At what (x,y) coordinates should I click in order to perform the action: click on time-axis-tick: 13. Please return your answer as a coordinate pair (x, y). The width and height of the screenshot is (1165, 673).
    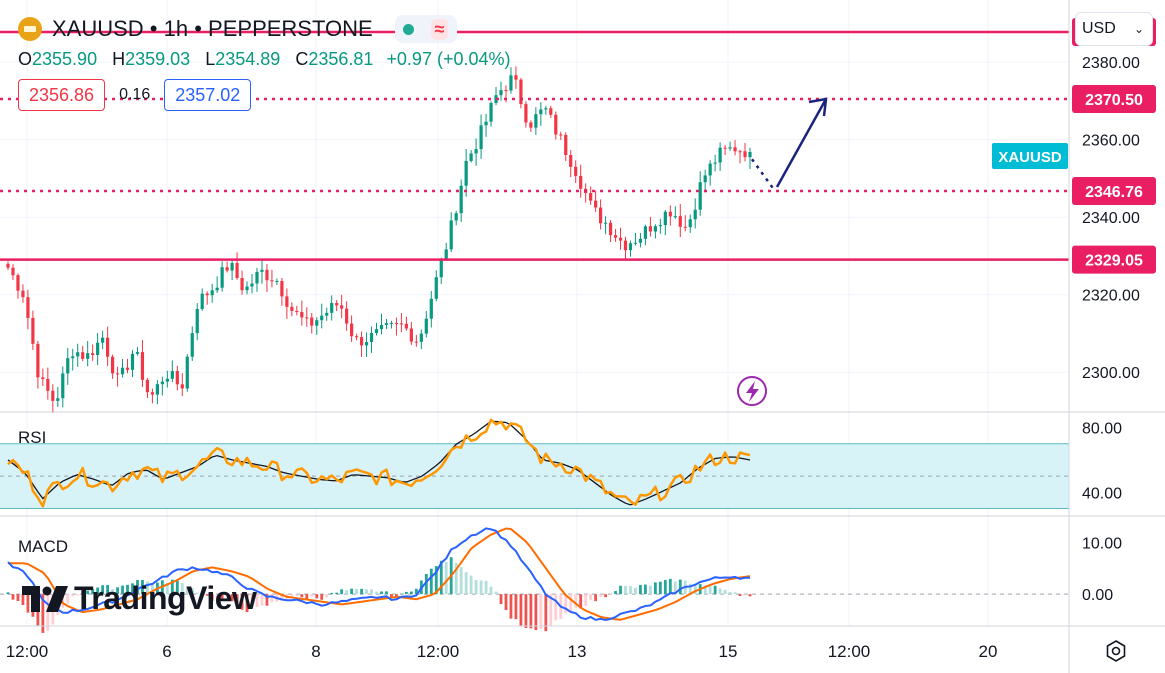
    Looking at the image, I should click on (577, 651).